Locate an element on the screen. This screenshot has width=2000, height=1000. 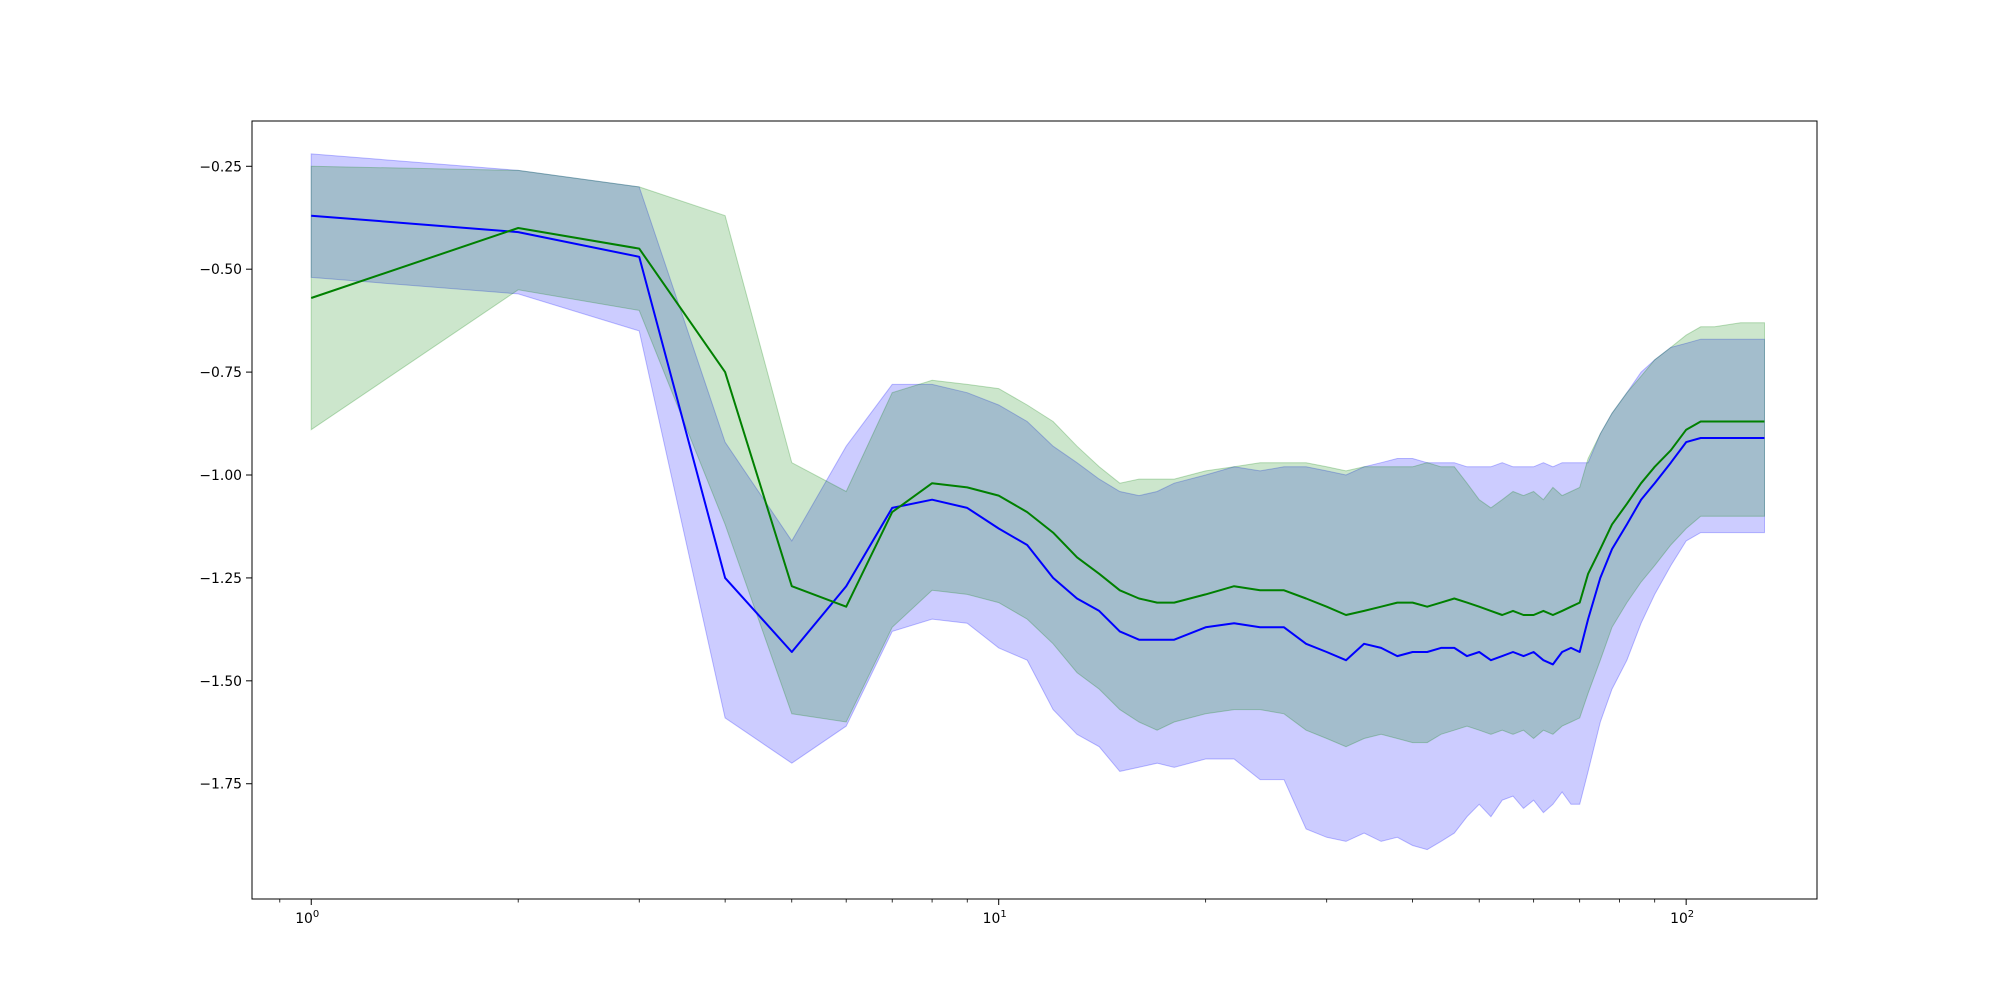
x-tick-exponent: 0 is located at coordinates (316, 914).